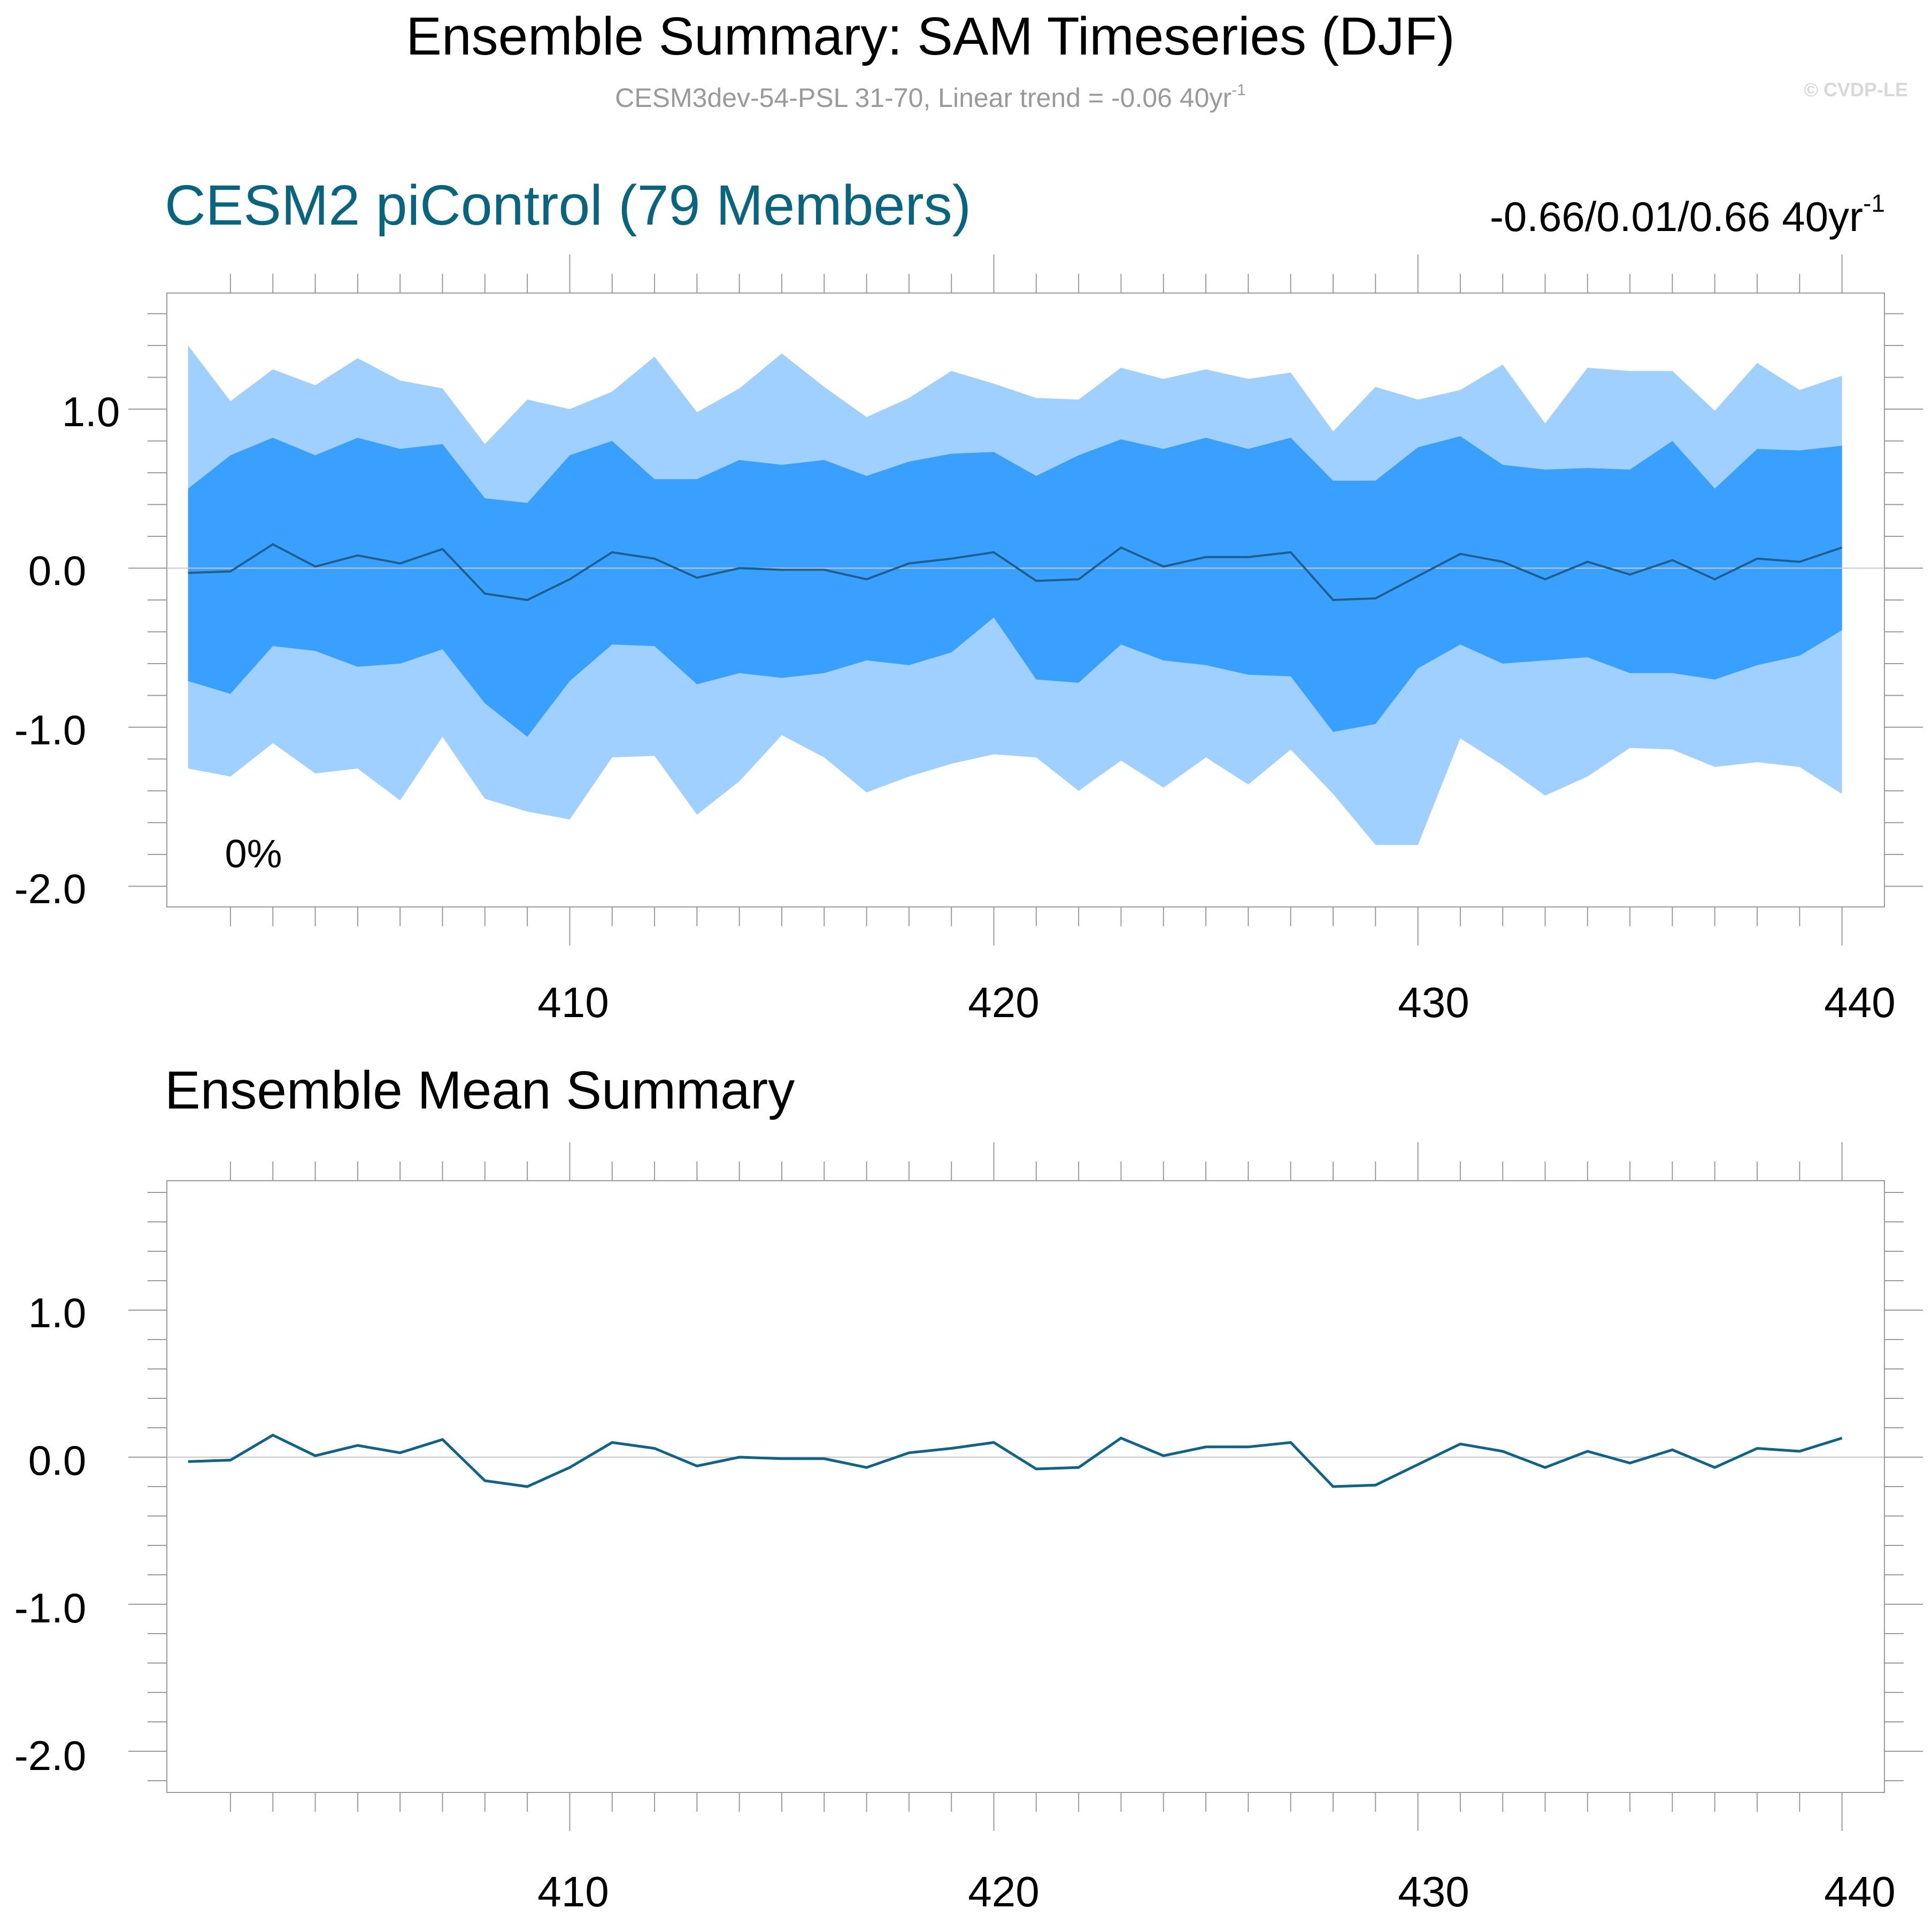 This screenshot has width=1932, height=1924. I want to click on panel-title-ensemble-mean: Ensemble Mean Summary, so click(480, 1090).